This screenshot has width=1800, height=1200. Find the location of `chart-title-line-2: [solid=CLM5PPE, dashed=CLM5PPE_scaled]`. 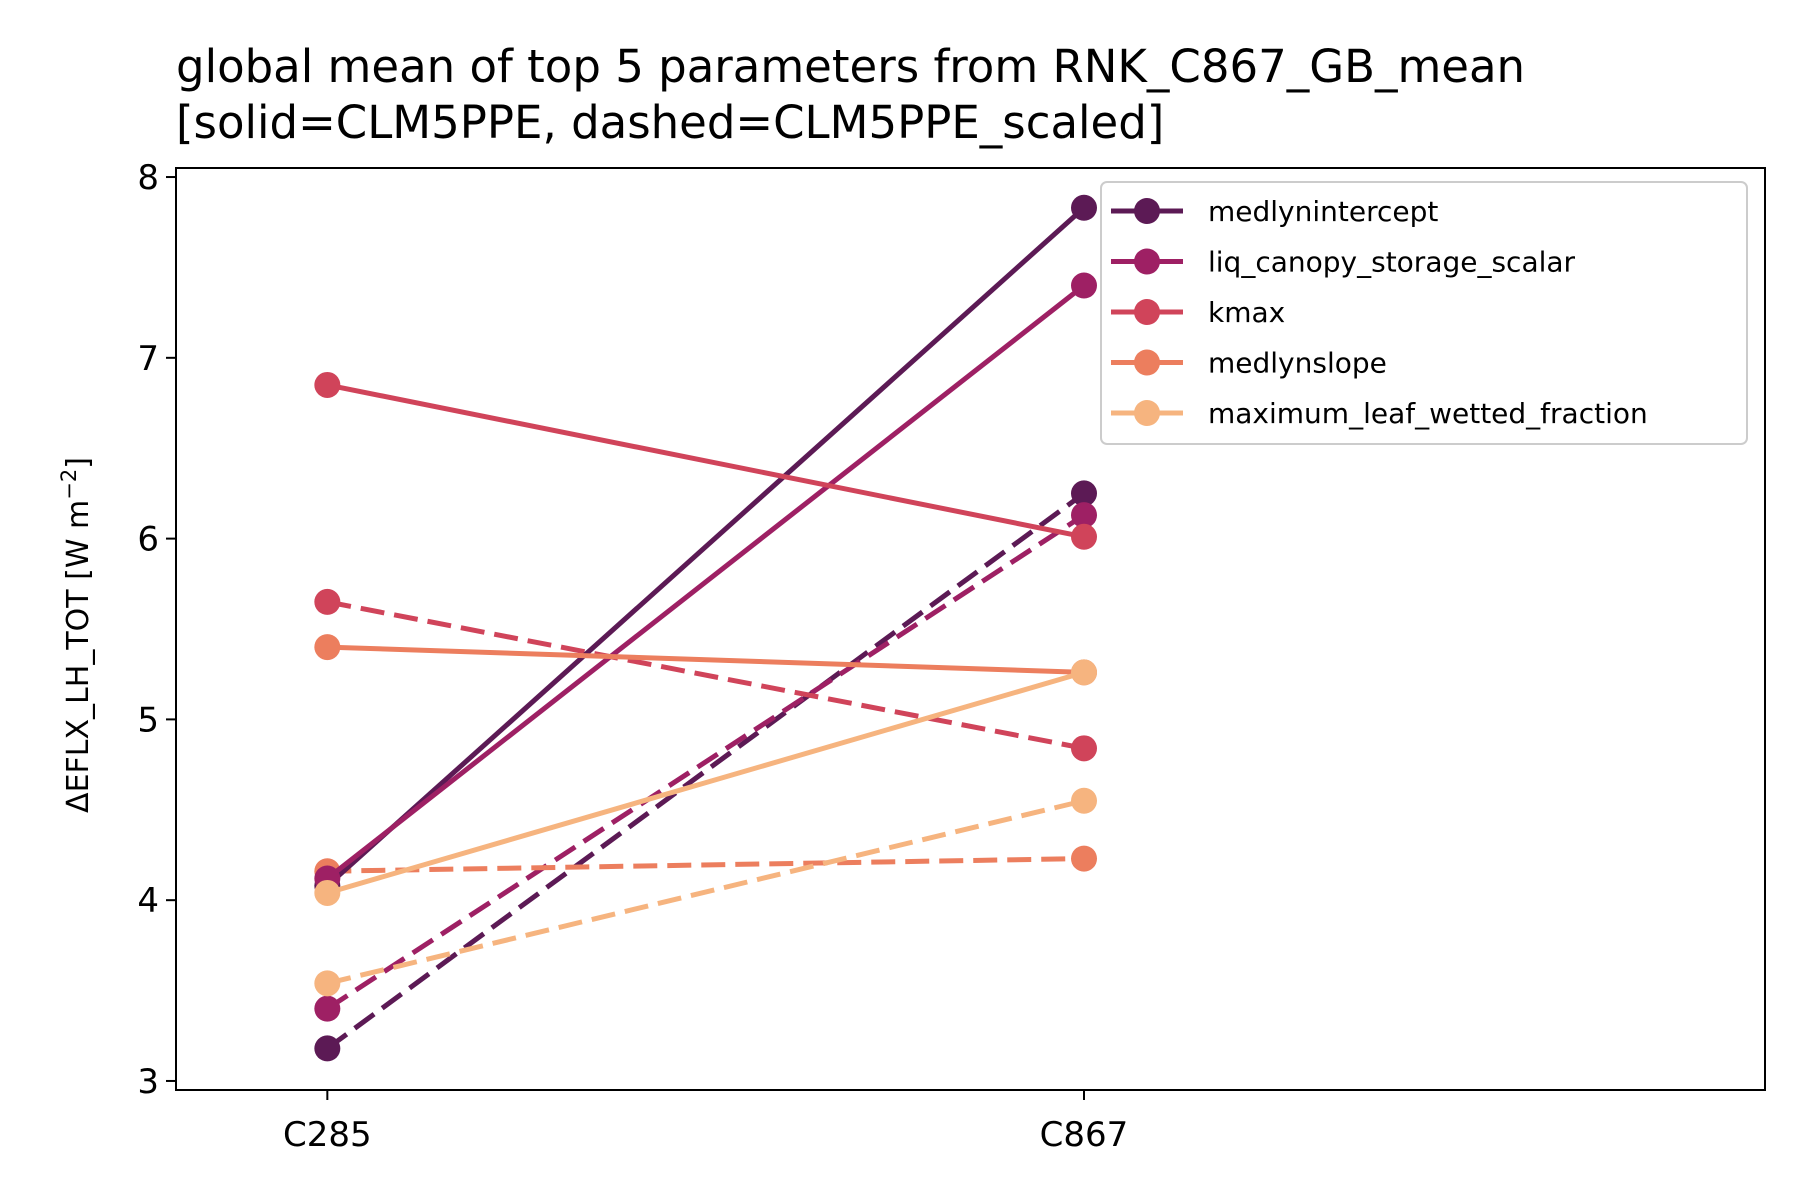

chart-title-line-2: [solid=CLM5PPE, dashed=CLM5PPE_scaled] is located at coordinates (670, 122).